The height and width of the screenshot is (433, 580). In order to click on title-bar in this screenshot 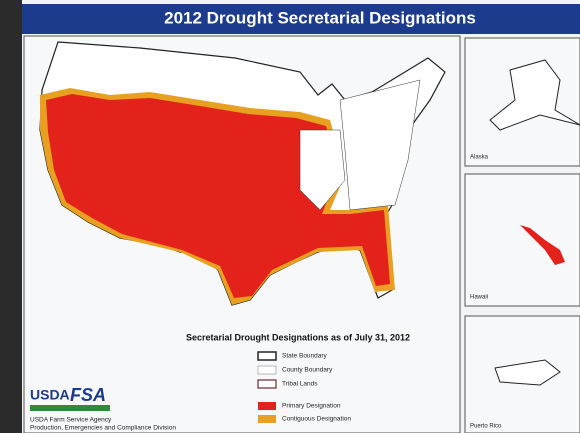, I will do `click(301, 19)`.